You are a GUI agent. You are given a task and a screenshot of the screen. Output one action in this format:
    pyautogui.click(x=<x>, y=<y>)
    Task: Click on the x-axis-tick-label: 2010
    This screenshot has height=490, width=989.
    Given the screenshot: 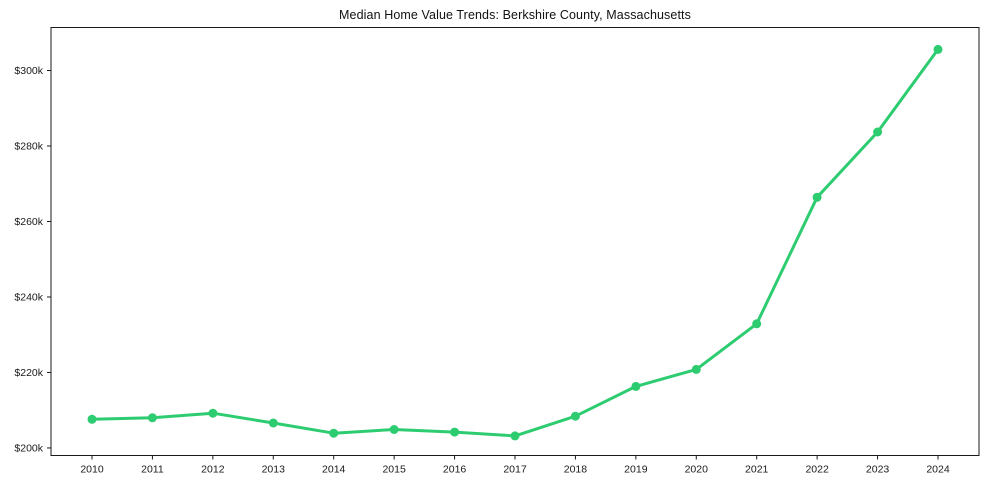 What is the action you would take?
    pyautogui.click(x=92, y=470)
    